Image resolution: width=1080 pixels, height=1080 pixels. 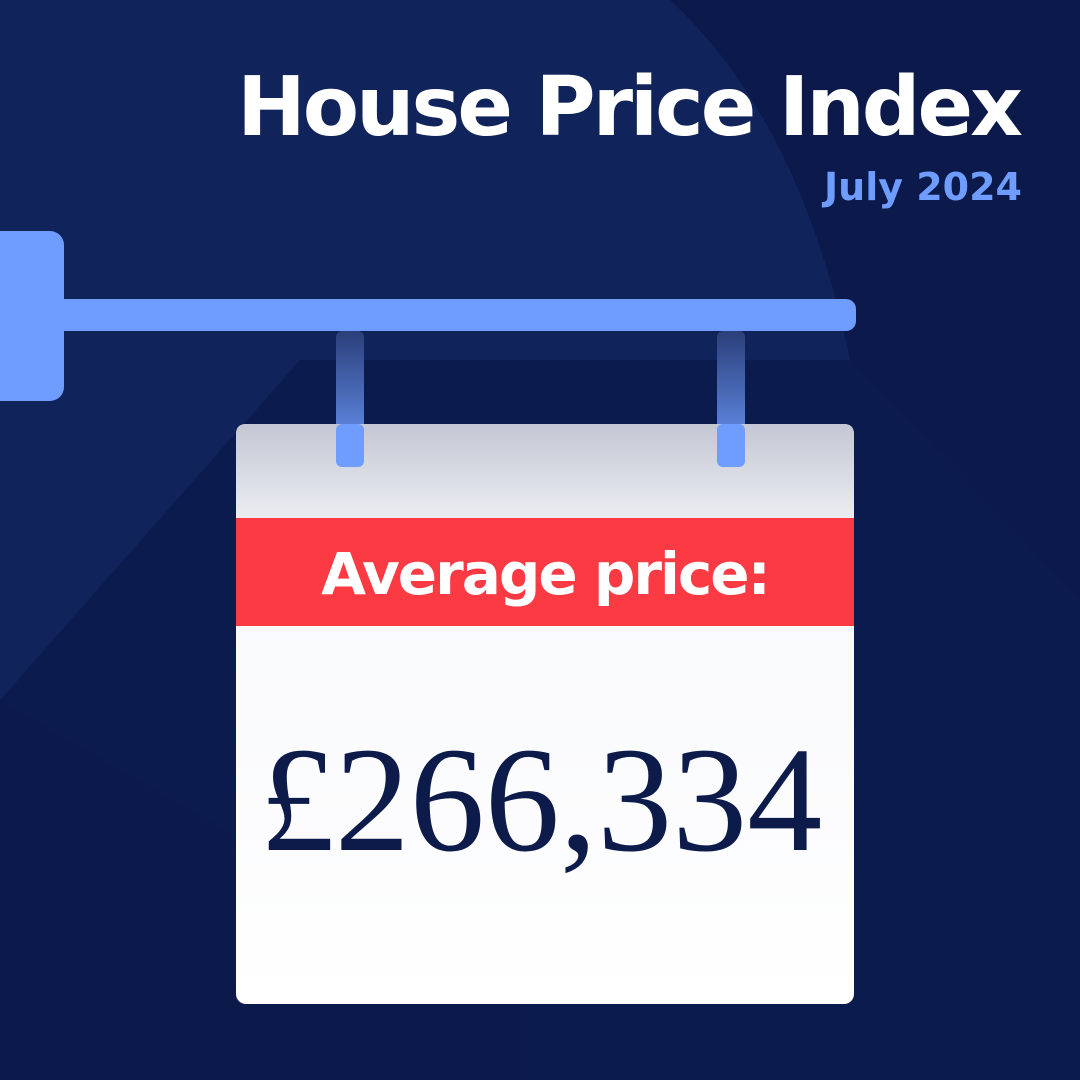 What do you see at coordinates (545, 574) in the screenshot?
I see `sign-label: Average price:` at bounding box center [545, 574].